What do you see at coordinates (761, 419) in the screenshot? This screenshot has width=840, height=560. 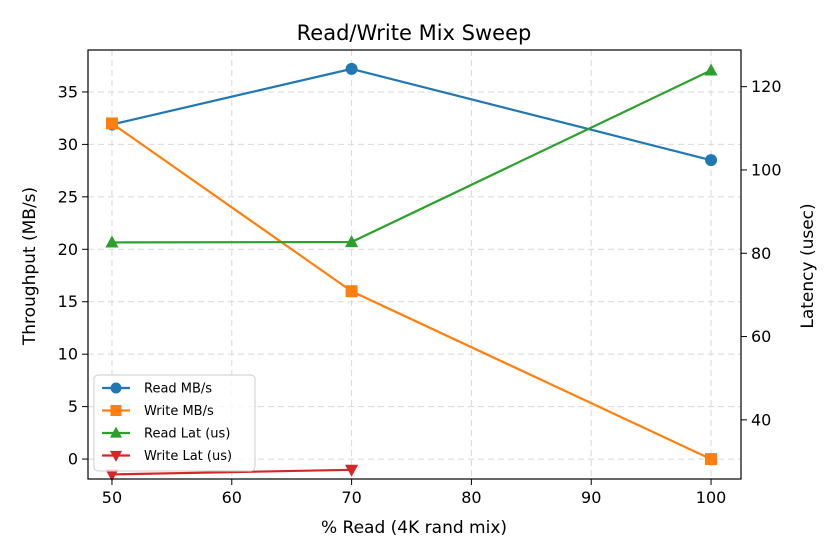 I see `y2-tick-label: 40` at bounding box center [761, 419].